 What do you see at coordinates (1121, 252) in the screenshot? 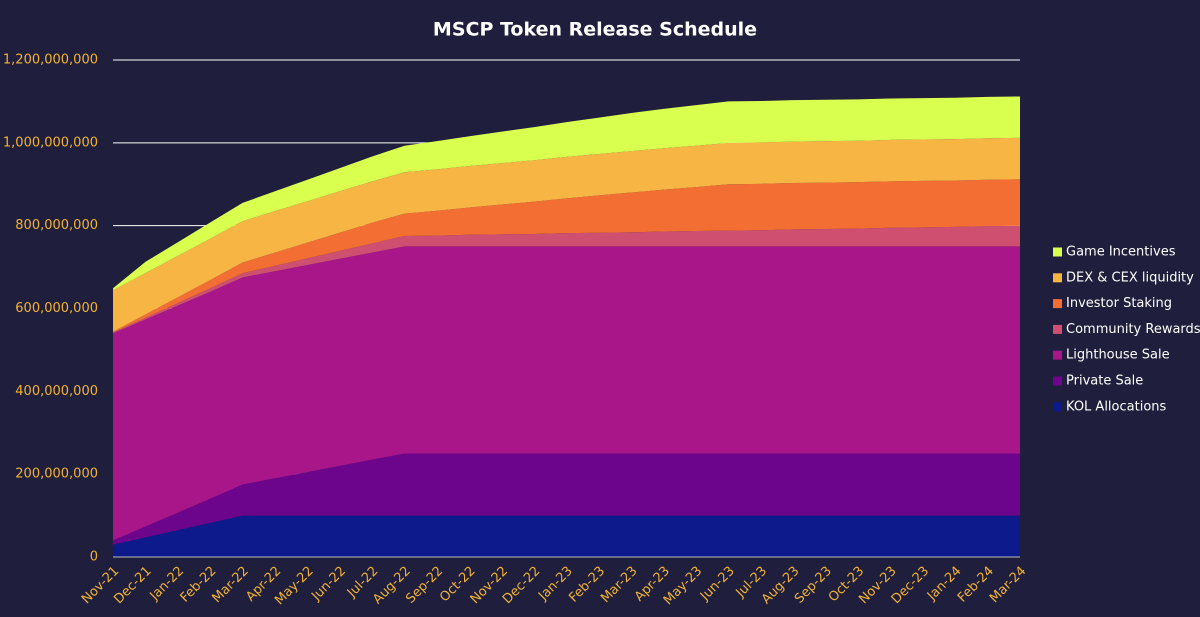
I see `legend-label: Game Incentives` at bounding box center [1121, 252].